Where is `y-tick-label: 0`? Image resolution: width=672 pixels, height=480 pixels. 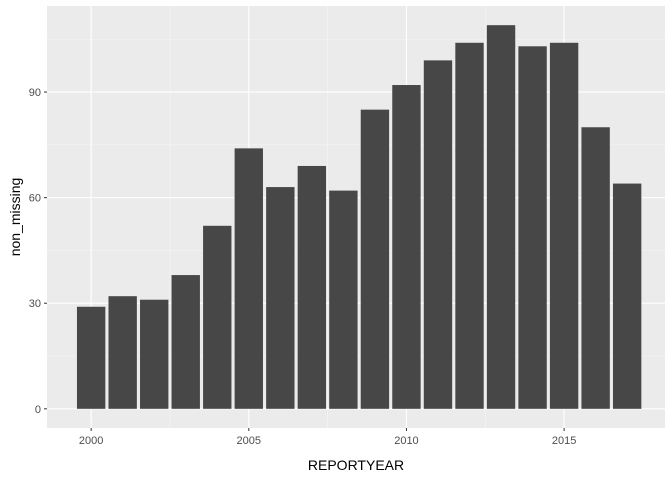 y-tick-label: 0 is located at coordinates (38, 410).